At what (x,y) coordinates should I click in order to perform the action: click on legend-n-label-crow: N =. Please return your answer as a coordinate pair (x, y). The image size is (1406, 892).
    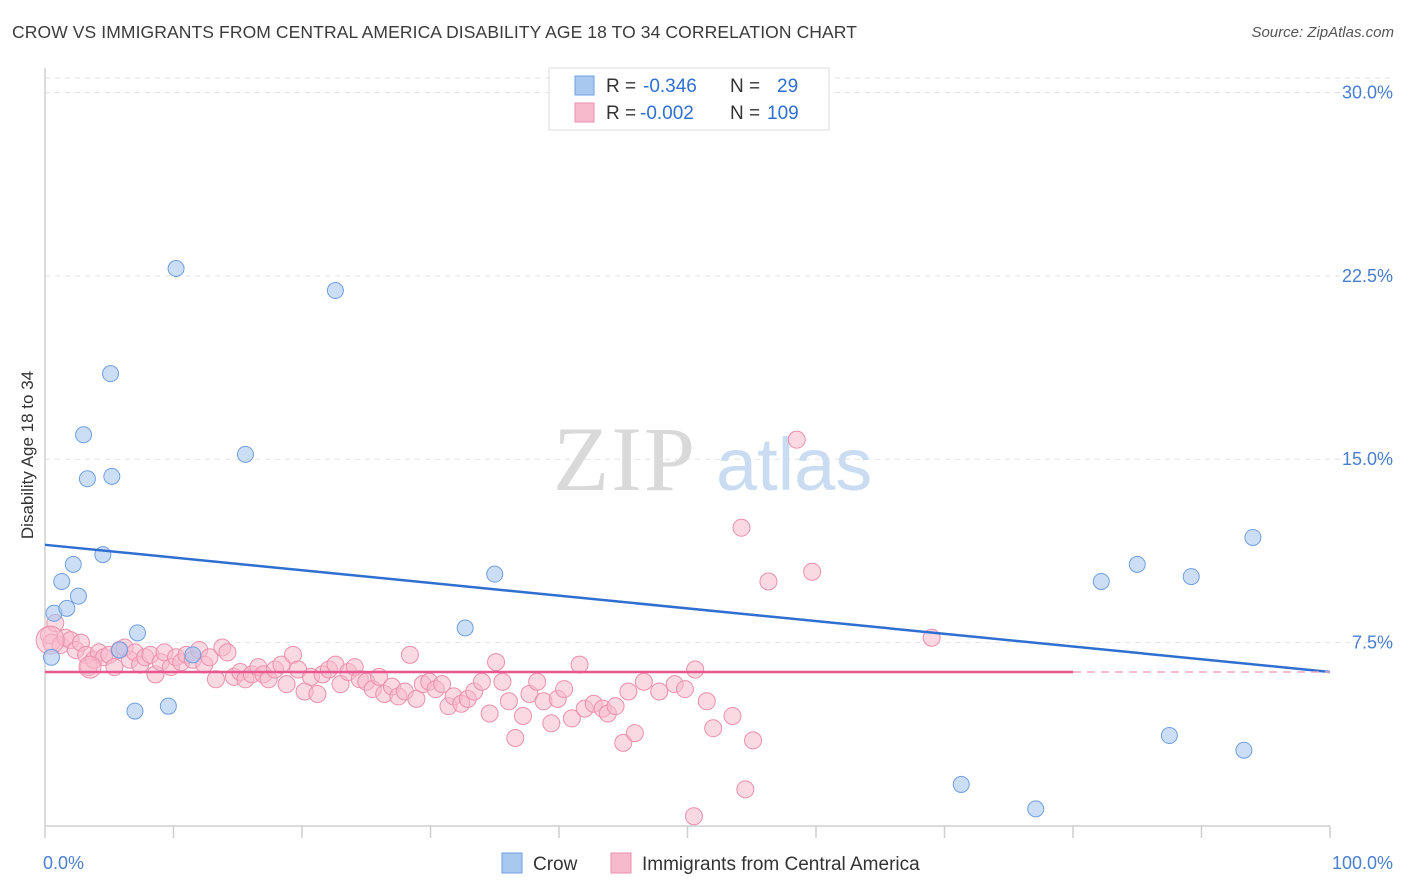
    Looking at the image, I should click on (745, 86).